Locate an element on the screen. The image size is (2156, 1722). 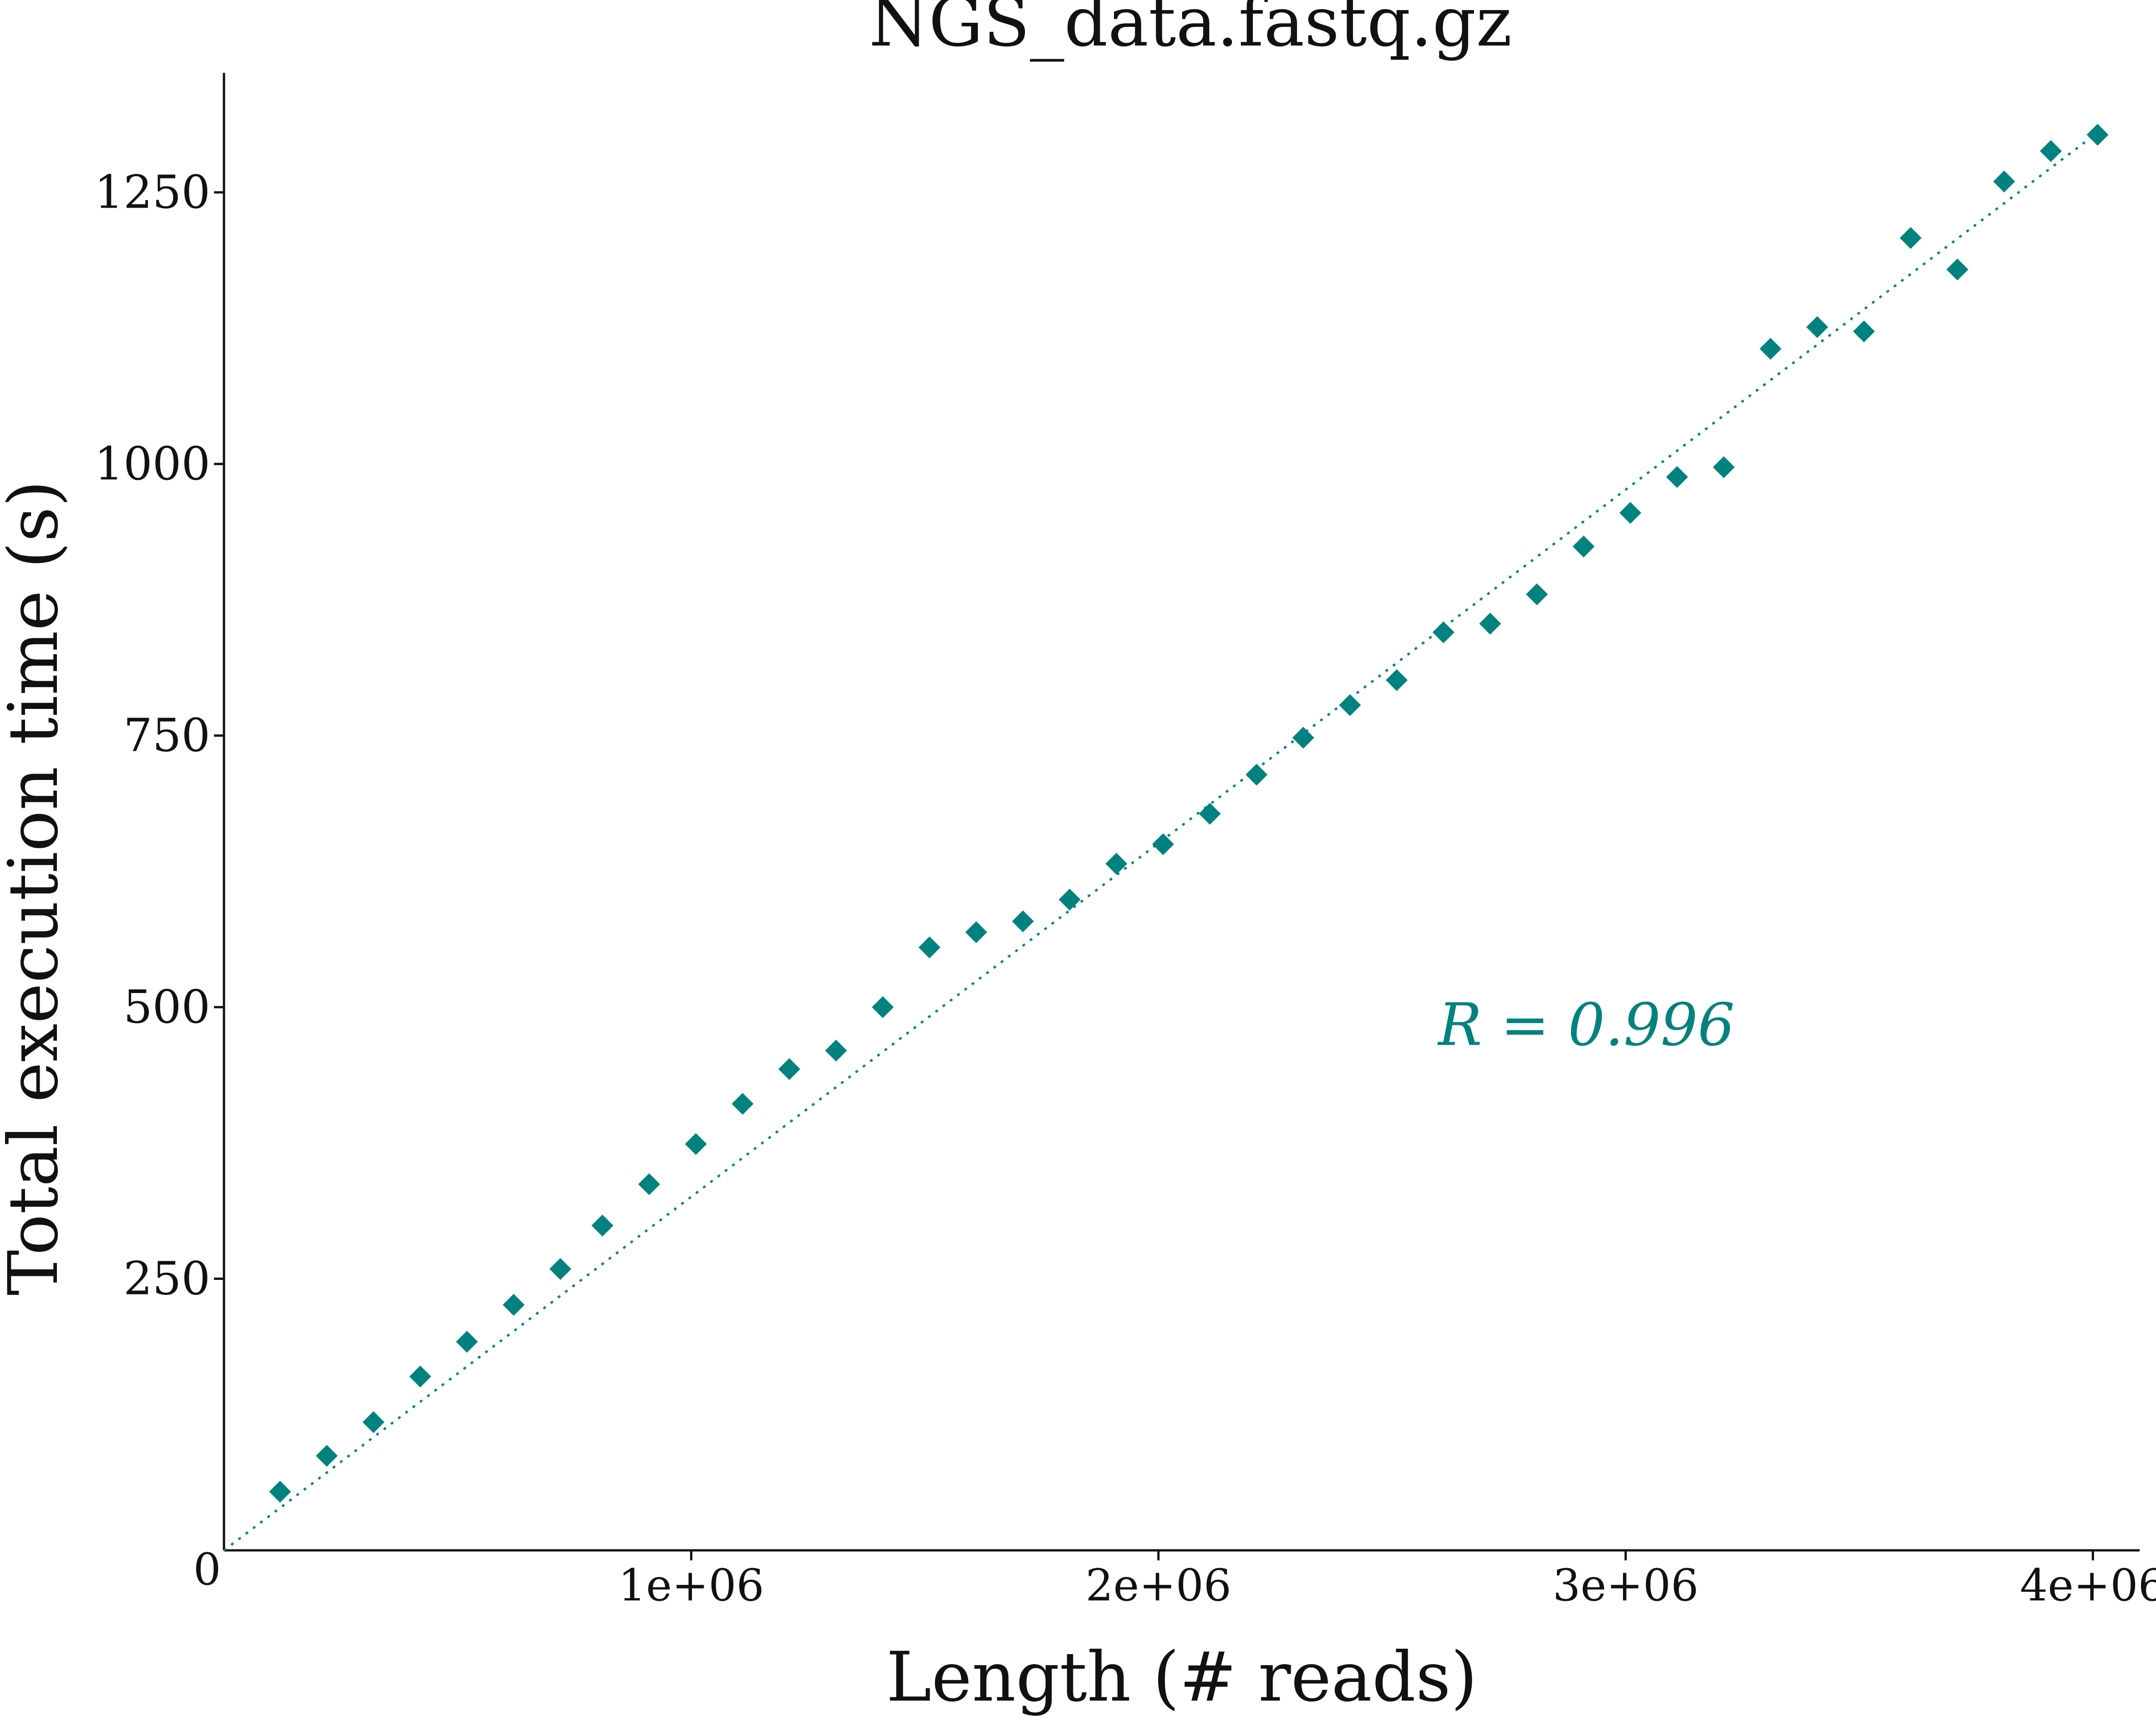
y-tick-label: 750 is located at coordinates (166, 735).